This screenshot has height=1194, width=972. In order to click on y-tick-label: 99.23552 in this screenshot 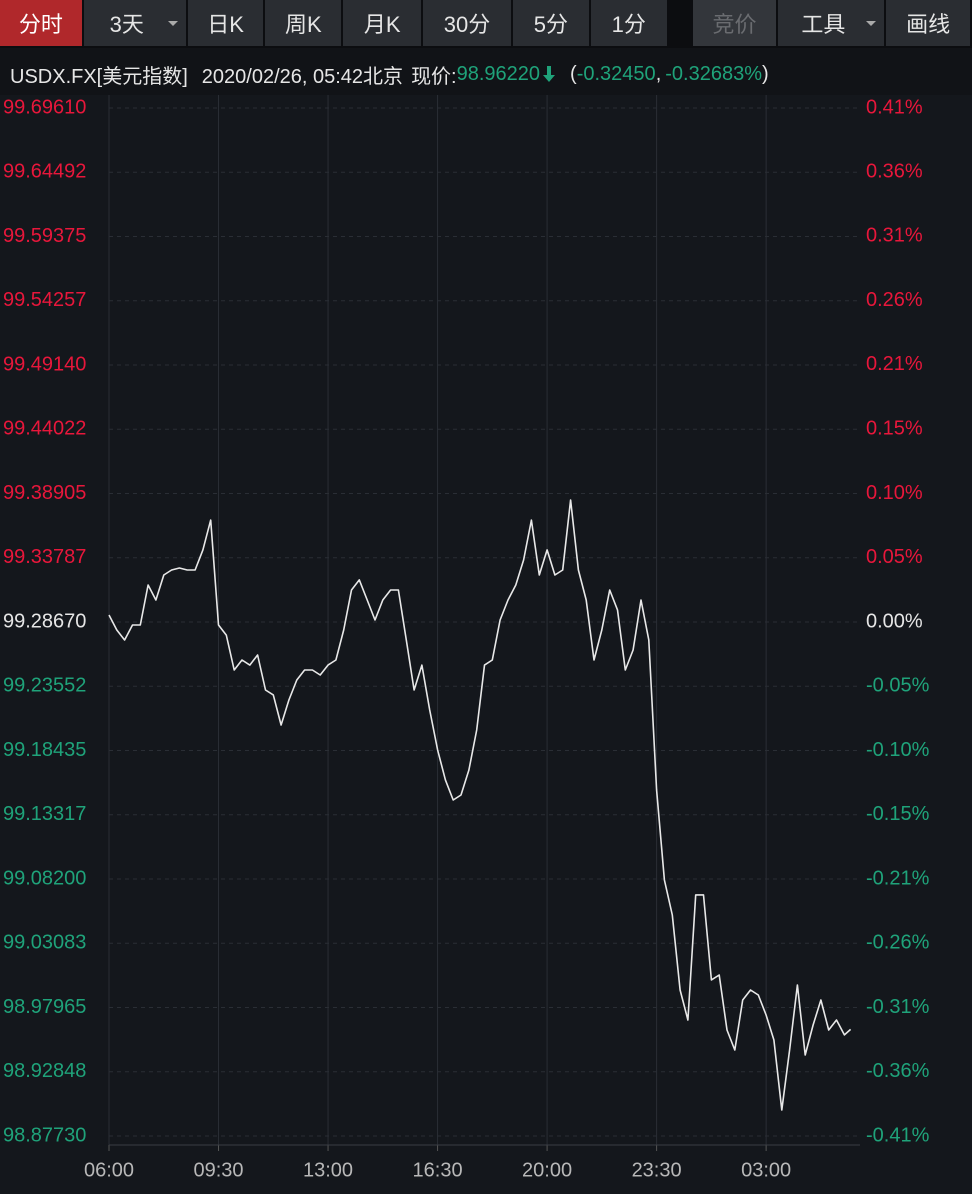, I will do `click(44, 686)`.